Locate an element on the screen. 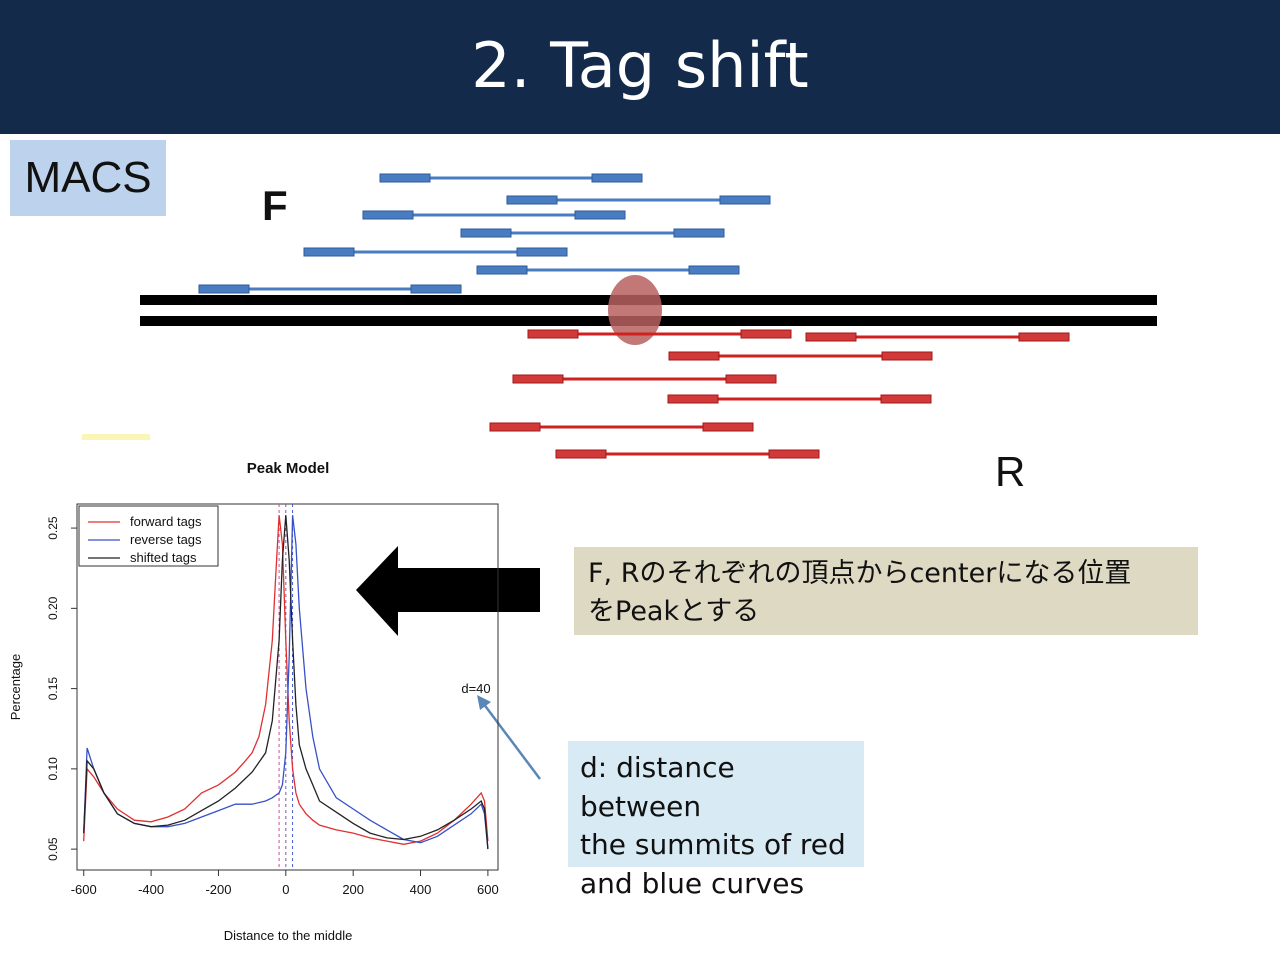 The image size is (1280, 960). reverse-reads is located at coordinates (779, 394).